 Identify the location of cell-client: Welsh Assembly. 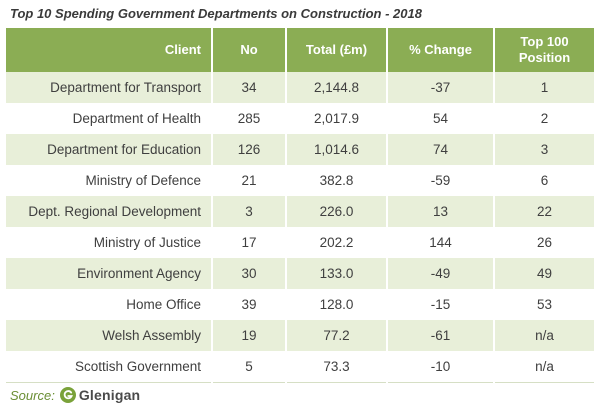
(109, 335).